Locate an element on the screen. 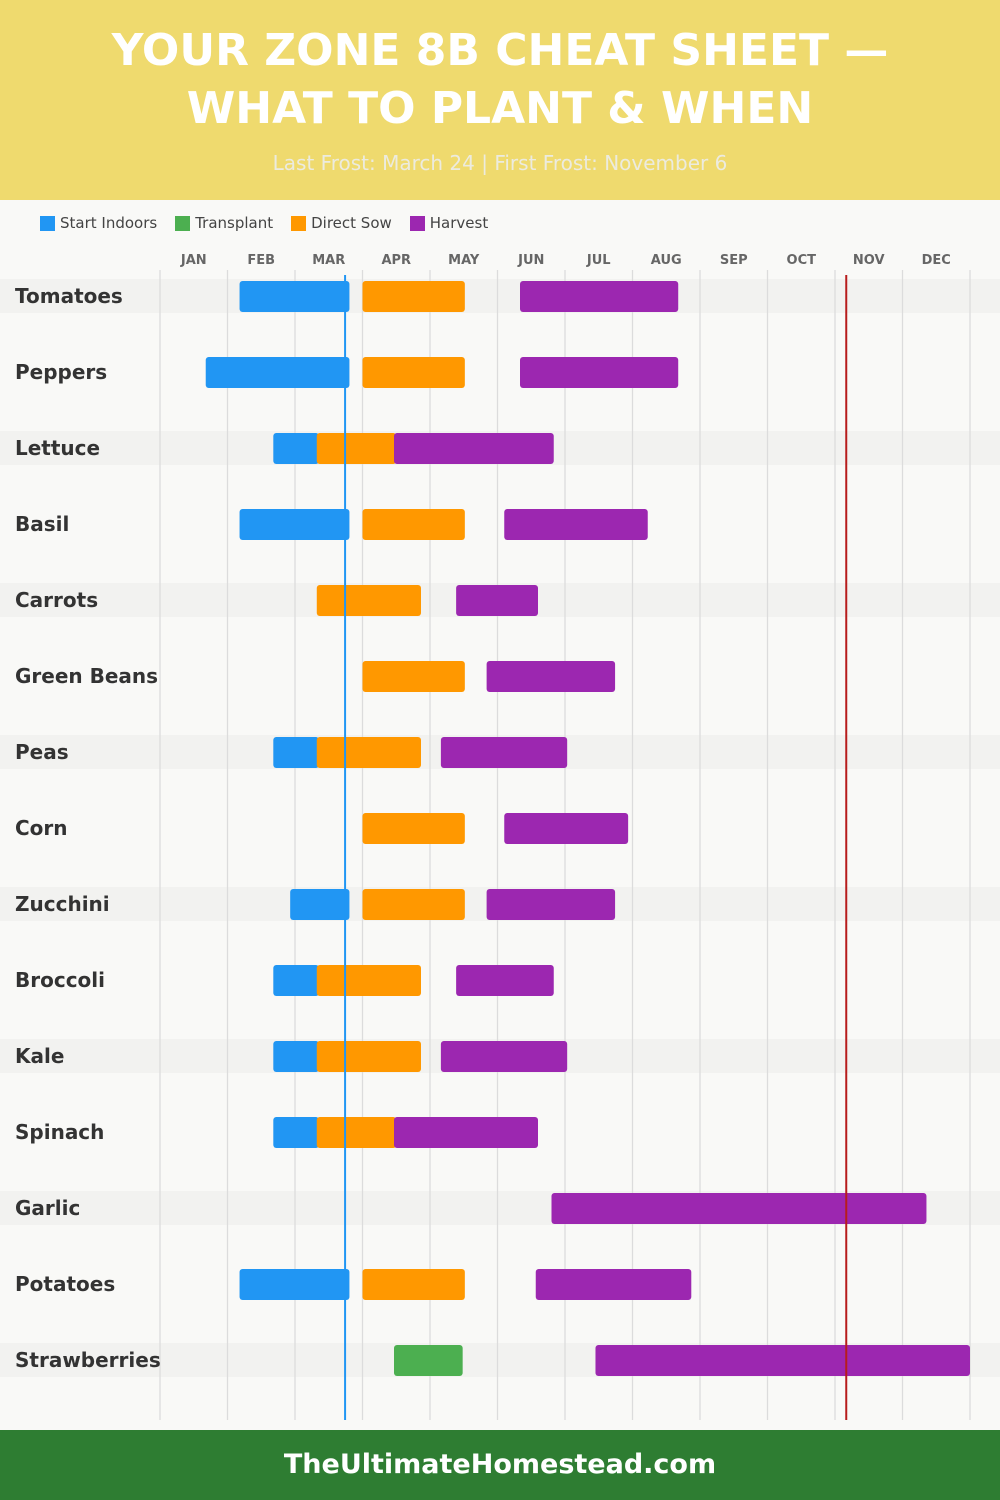 This screenshot has height=1500, width=1000. bar-transplant is located at coordinates (428, 1360).